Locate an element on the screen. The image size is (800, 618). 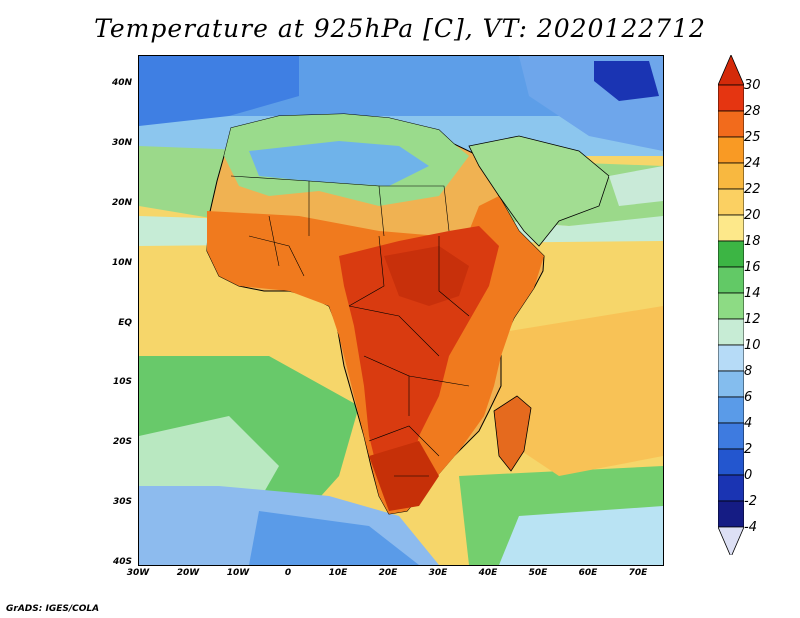
arabian-peninsula is located at coordinates (539, 191).